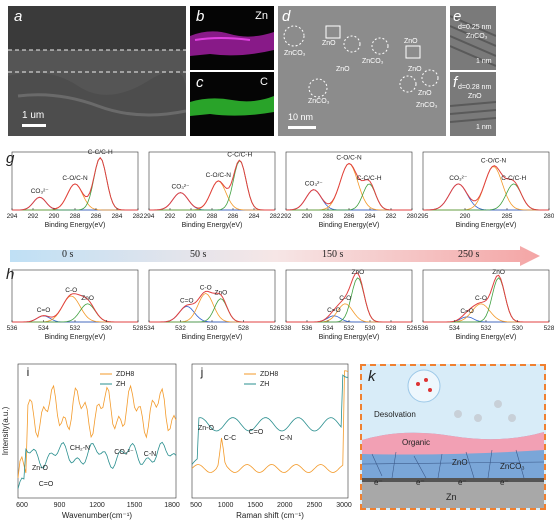 The height and width of the screenshot is (524, 554). Describe the element at coordinates (117, 216) in the screenshot. I see `xps-c-tick-label-0-5: 284` at that location.